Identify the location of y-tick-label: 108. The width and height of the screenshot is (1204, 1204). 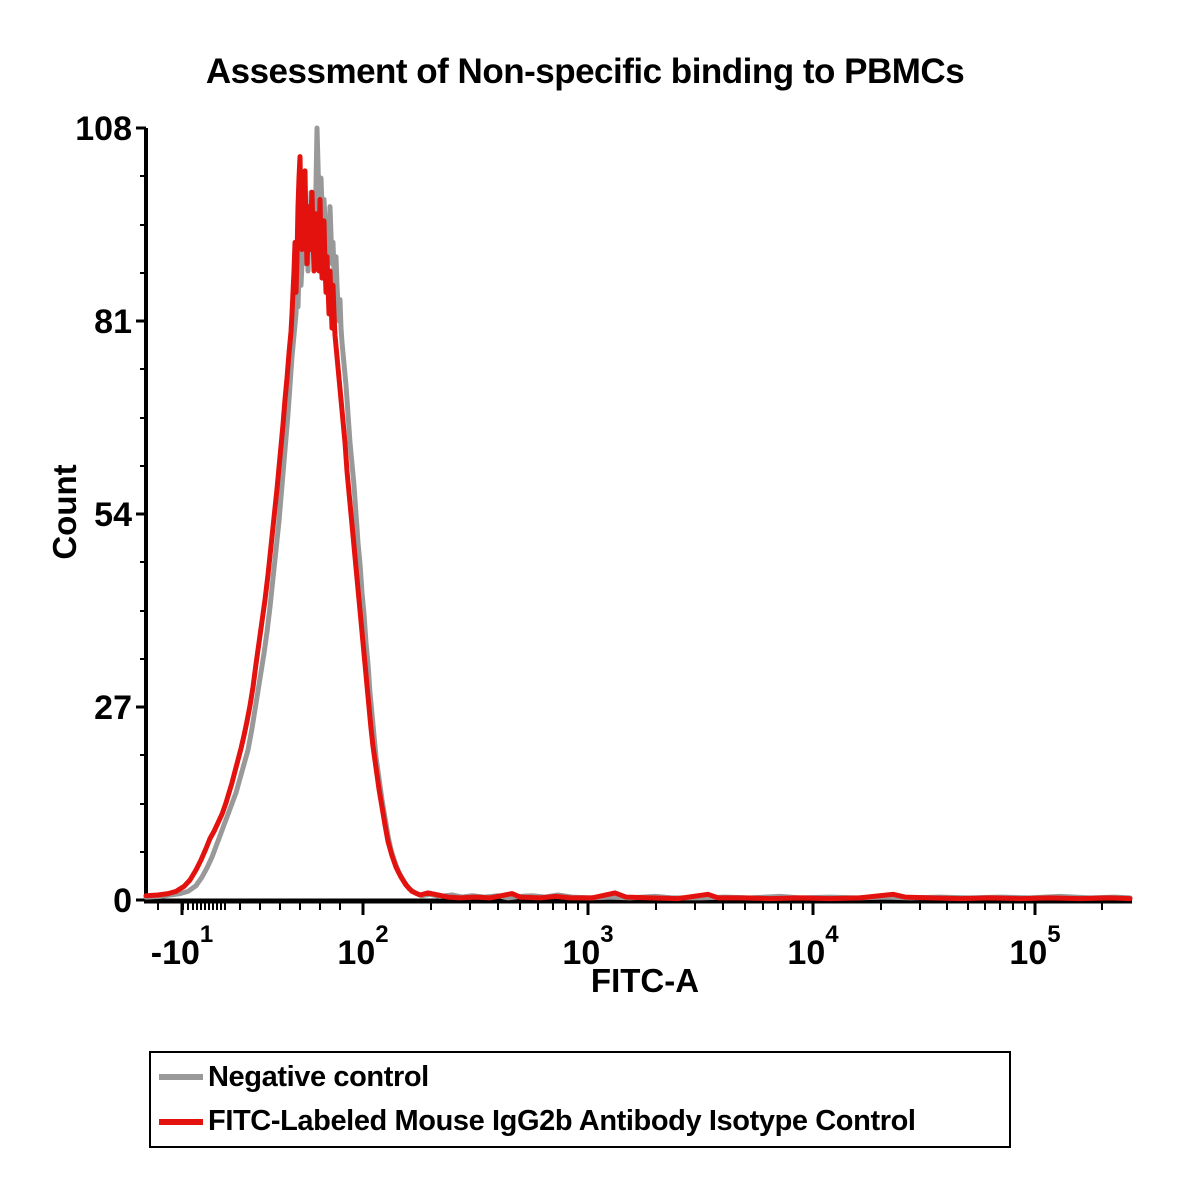
(103, 129).